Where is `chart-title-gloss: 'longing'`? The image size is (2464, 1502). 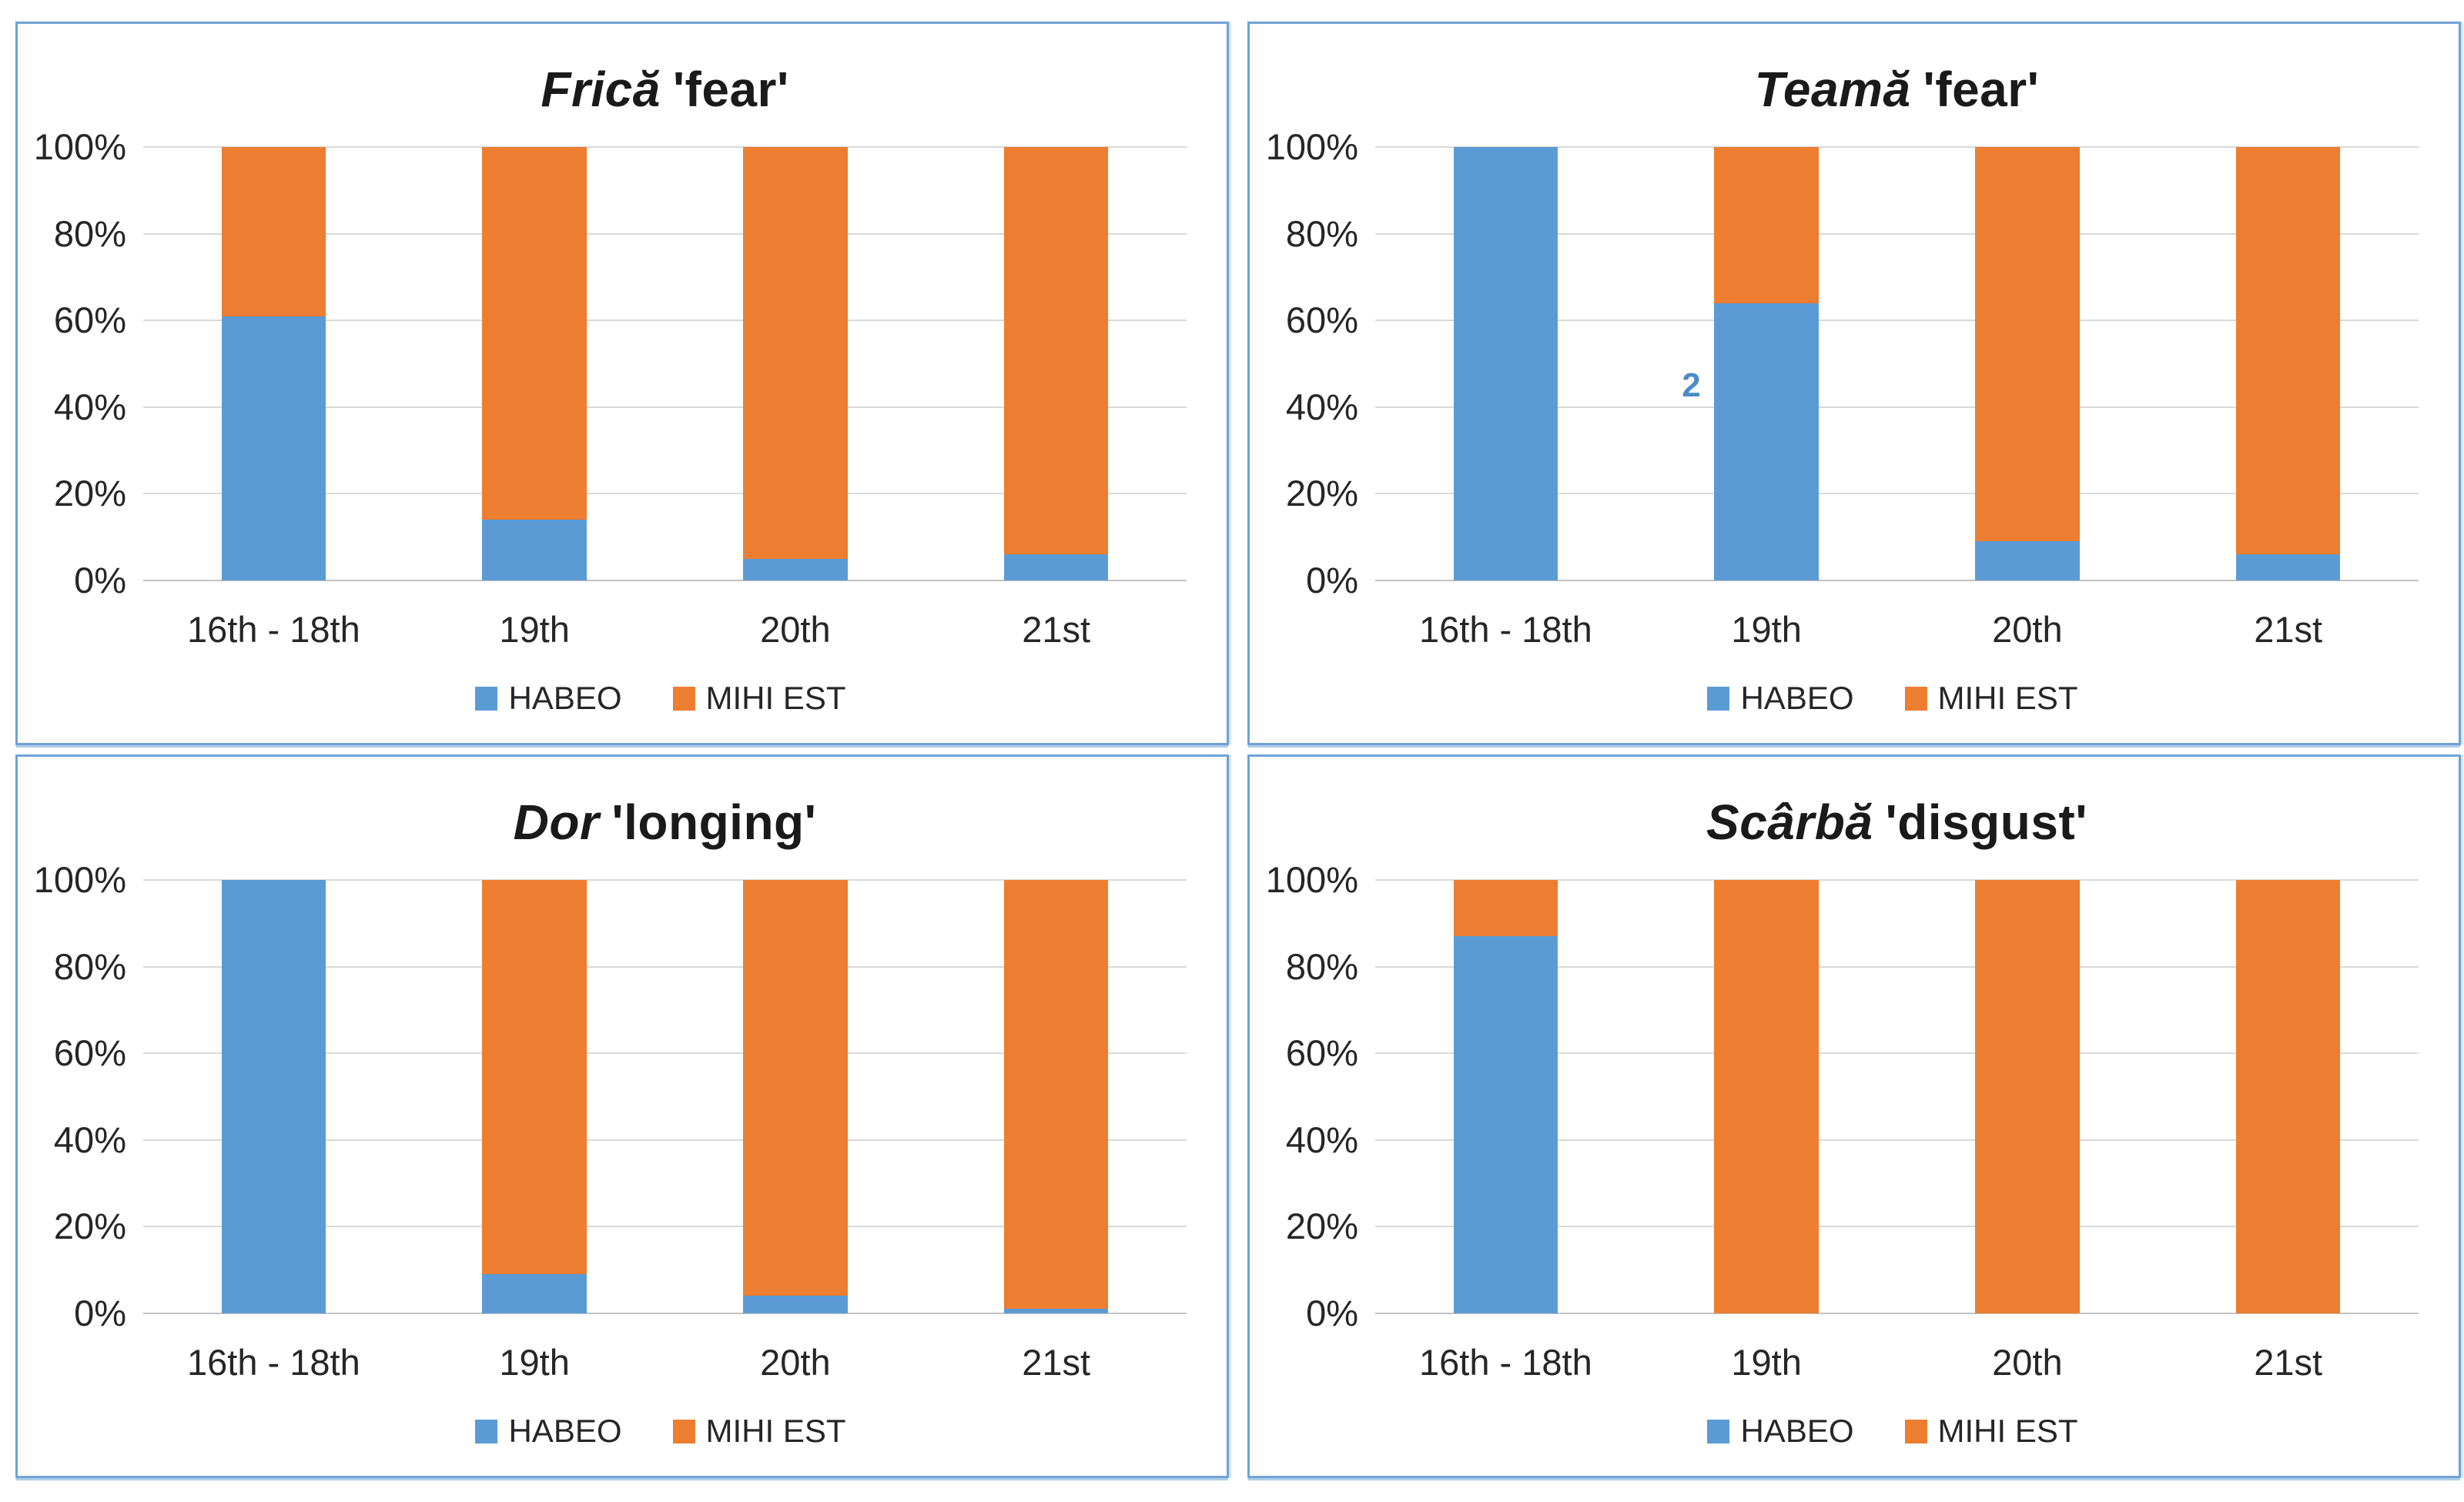
chart-title-gloss: 'longing' is located at coordinates (714, 822).